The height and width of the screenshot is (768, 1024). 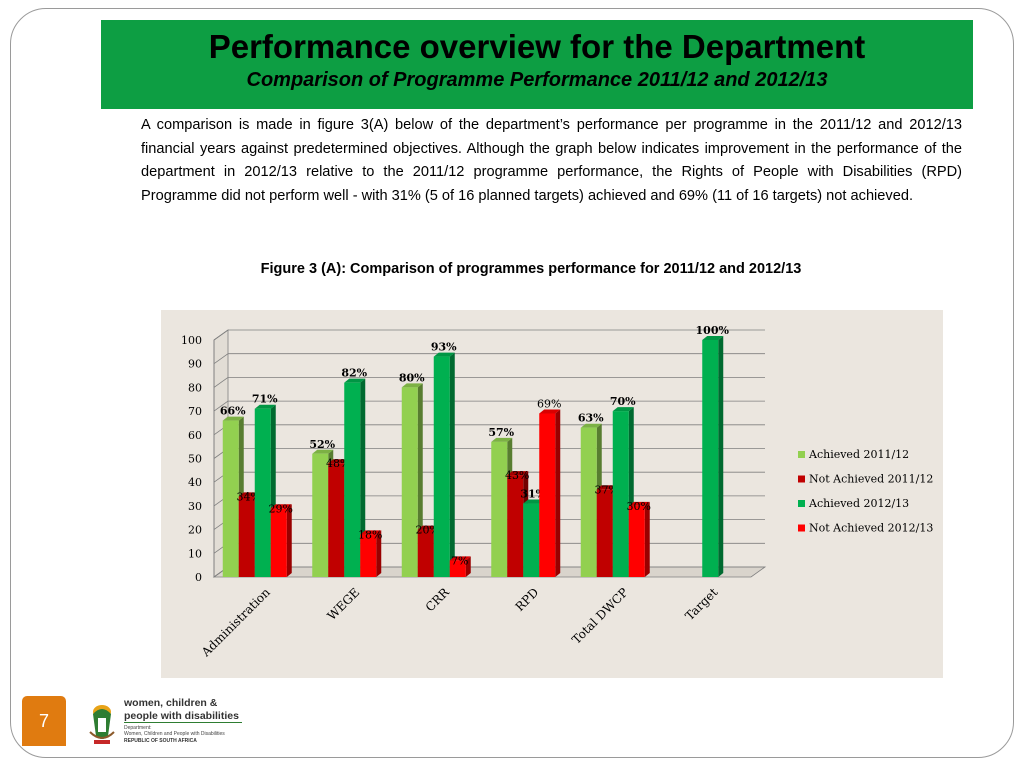 I want to click on y-tick-label: 20, so click(x=195, y=530).